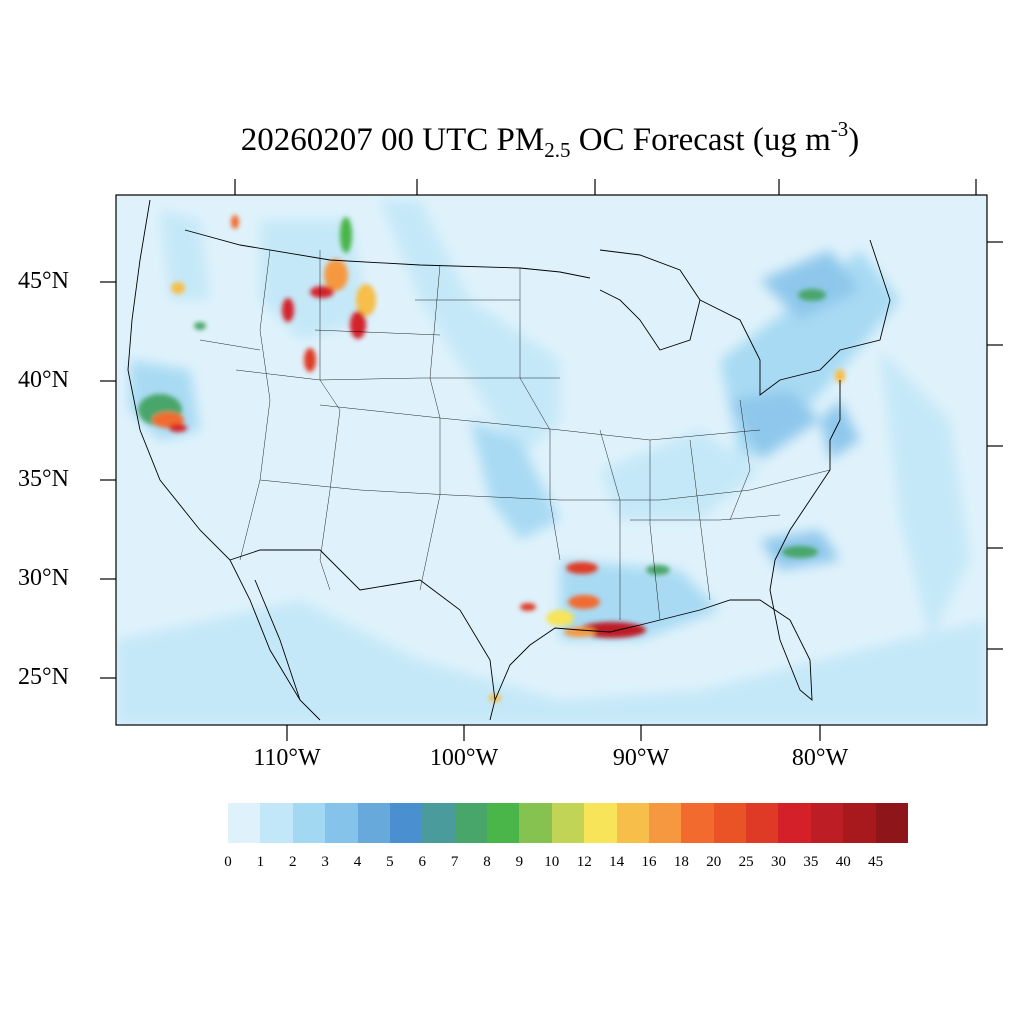  I want to click on color-legend, so click(568, 823).